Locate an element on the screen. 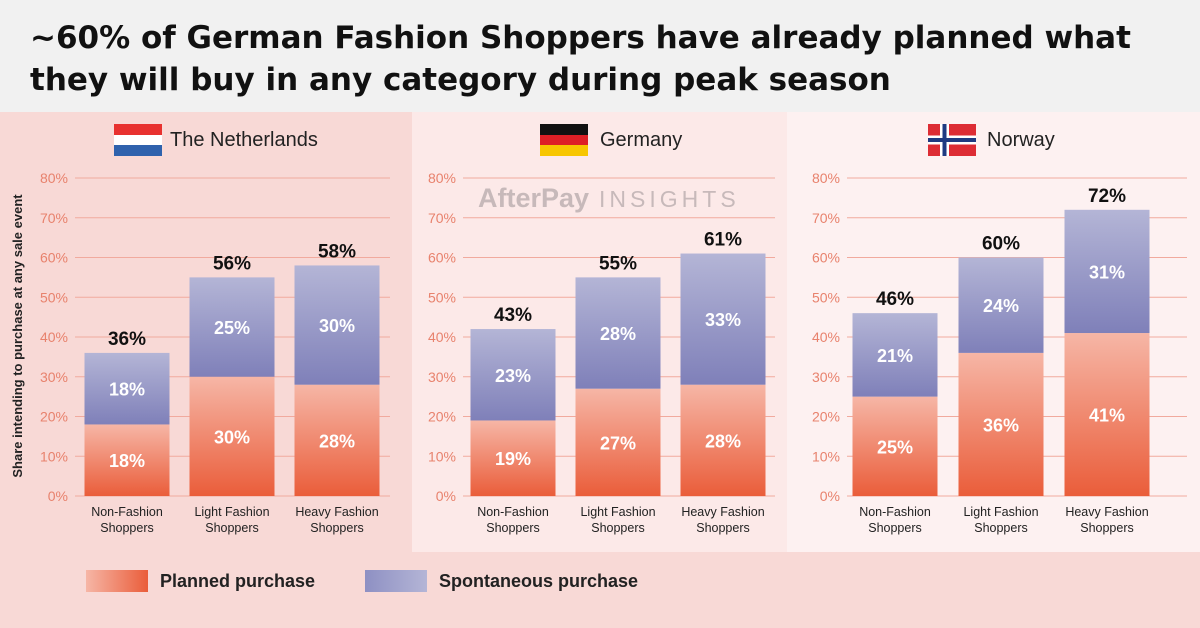  data-label-planned: 41% is located at coordinates (1107, 416).